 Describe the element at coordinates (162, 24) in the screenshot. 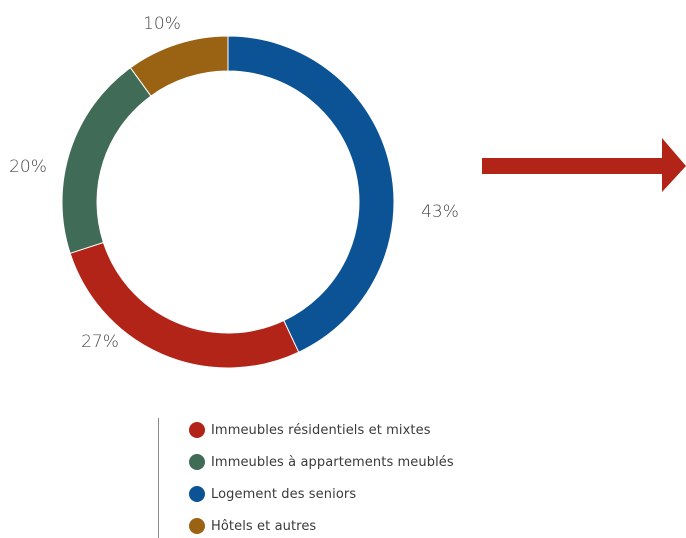

I see `slice-value-label: 10%` at that location.